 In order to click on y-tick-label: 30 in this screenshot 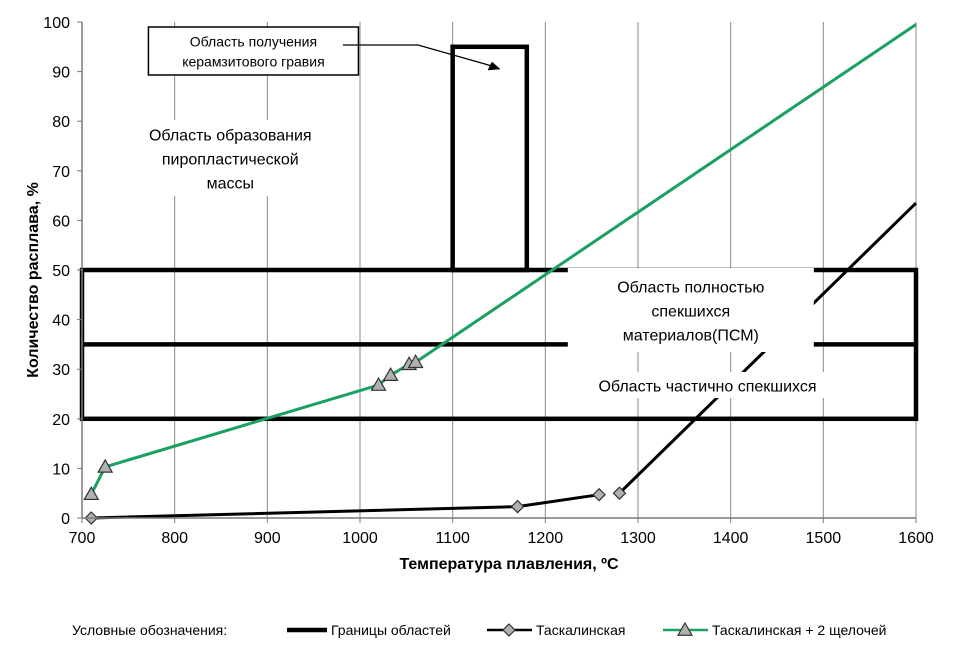, I will do `click(61, 370)`.